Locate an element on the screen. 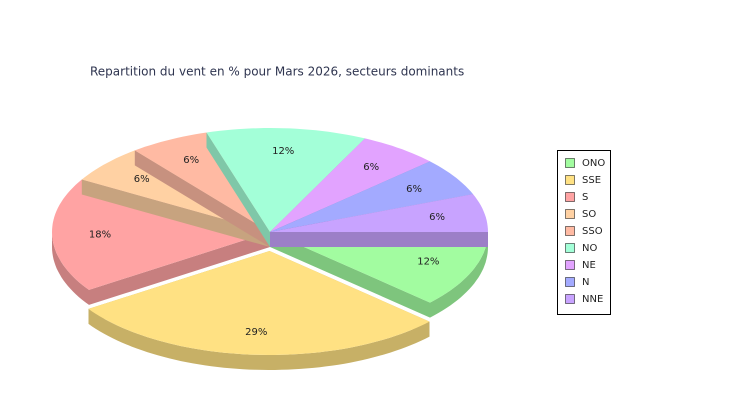 The height and width of the screenshot is (404, 750). legend-label: SSO is located at coordinates (592, 231).